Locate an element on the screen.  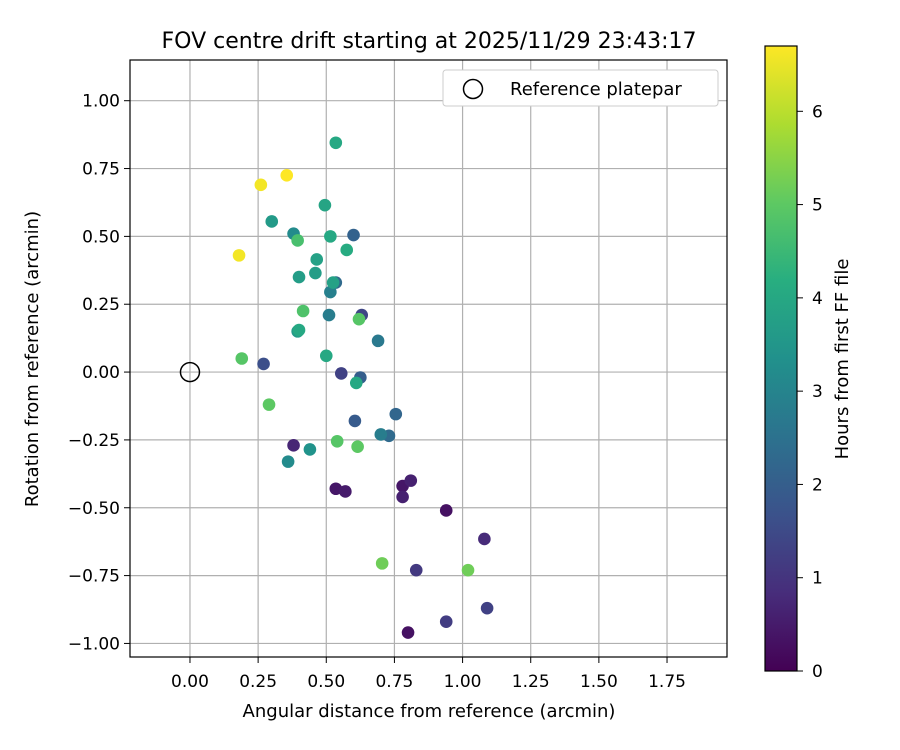
legend: Reference platepar is located at coordinates (580, 88).